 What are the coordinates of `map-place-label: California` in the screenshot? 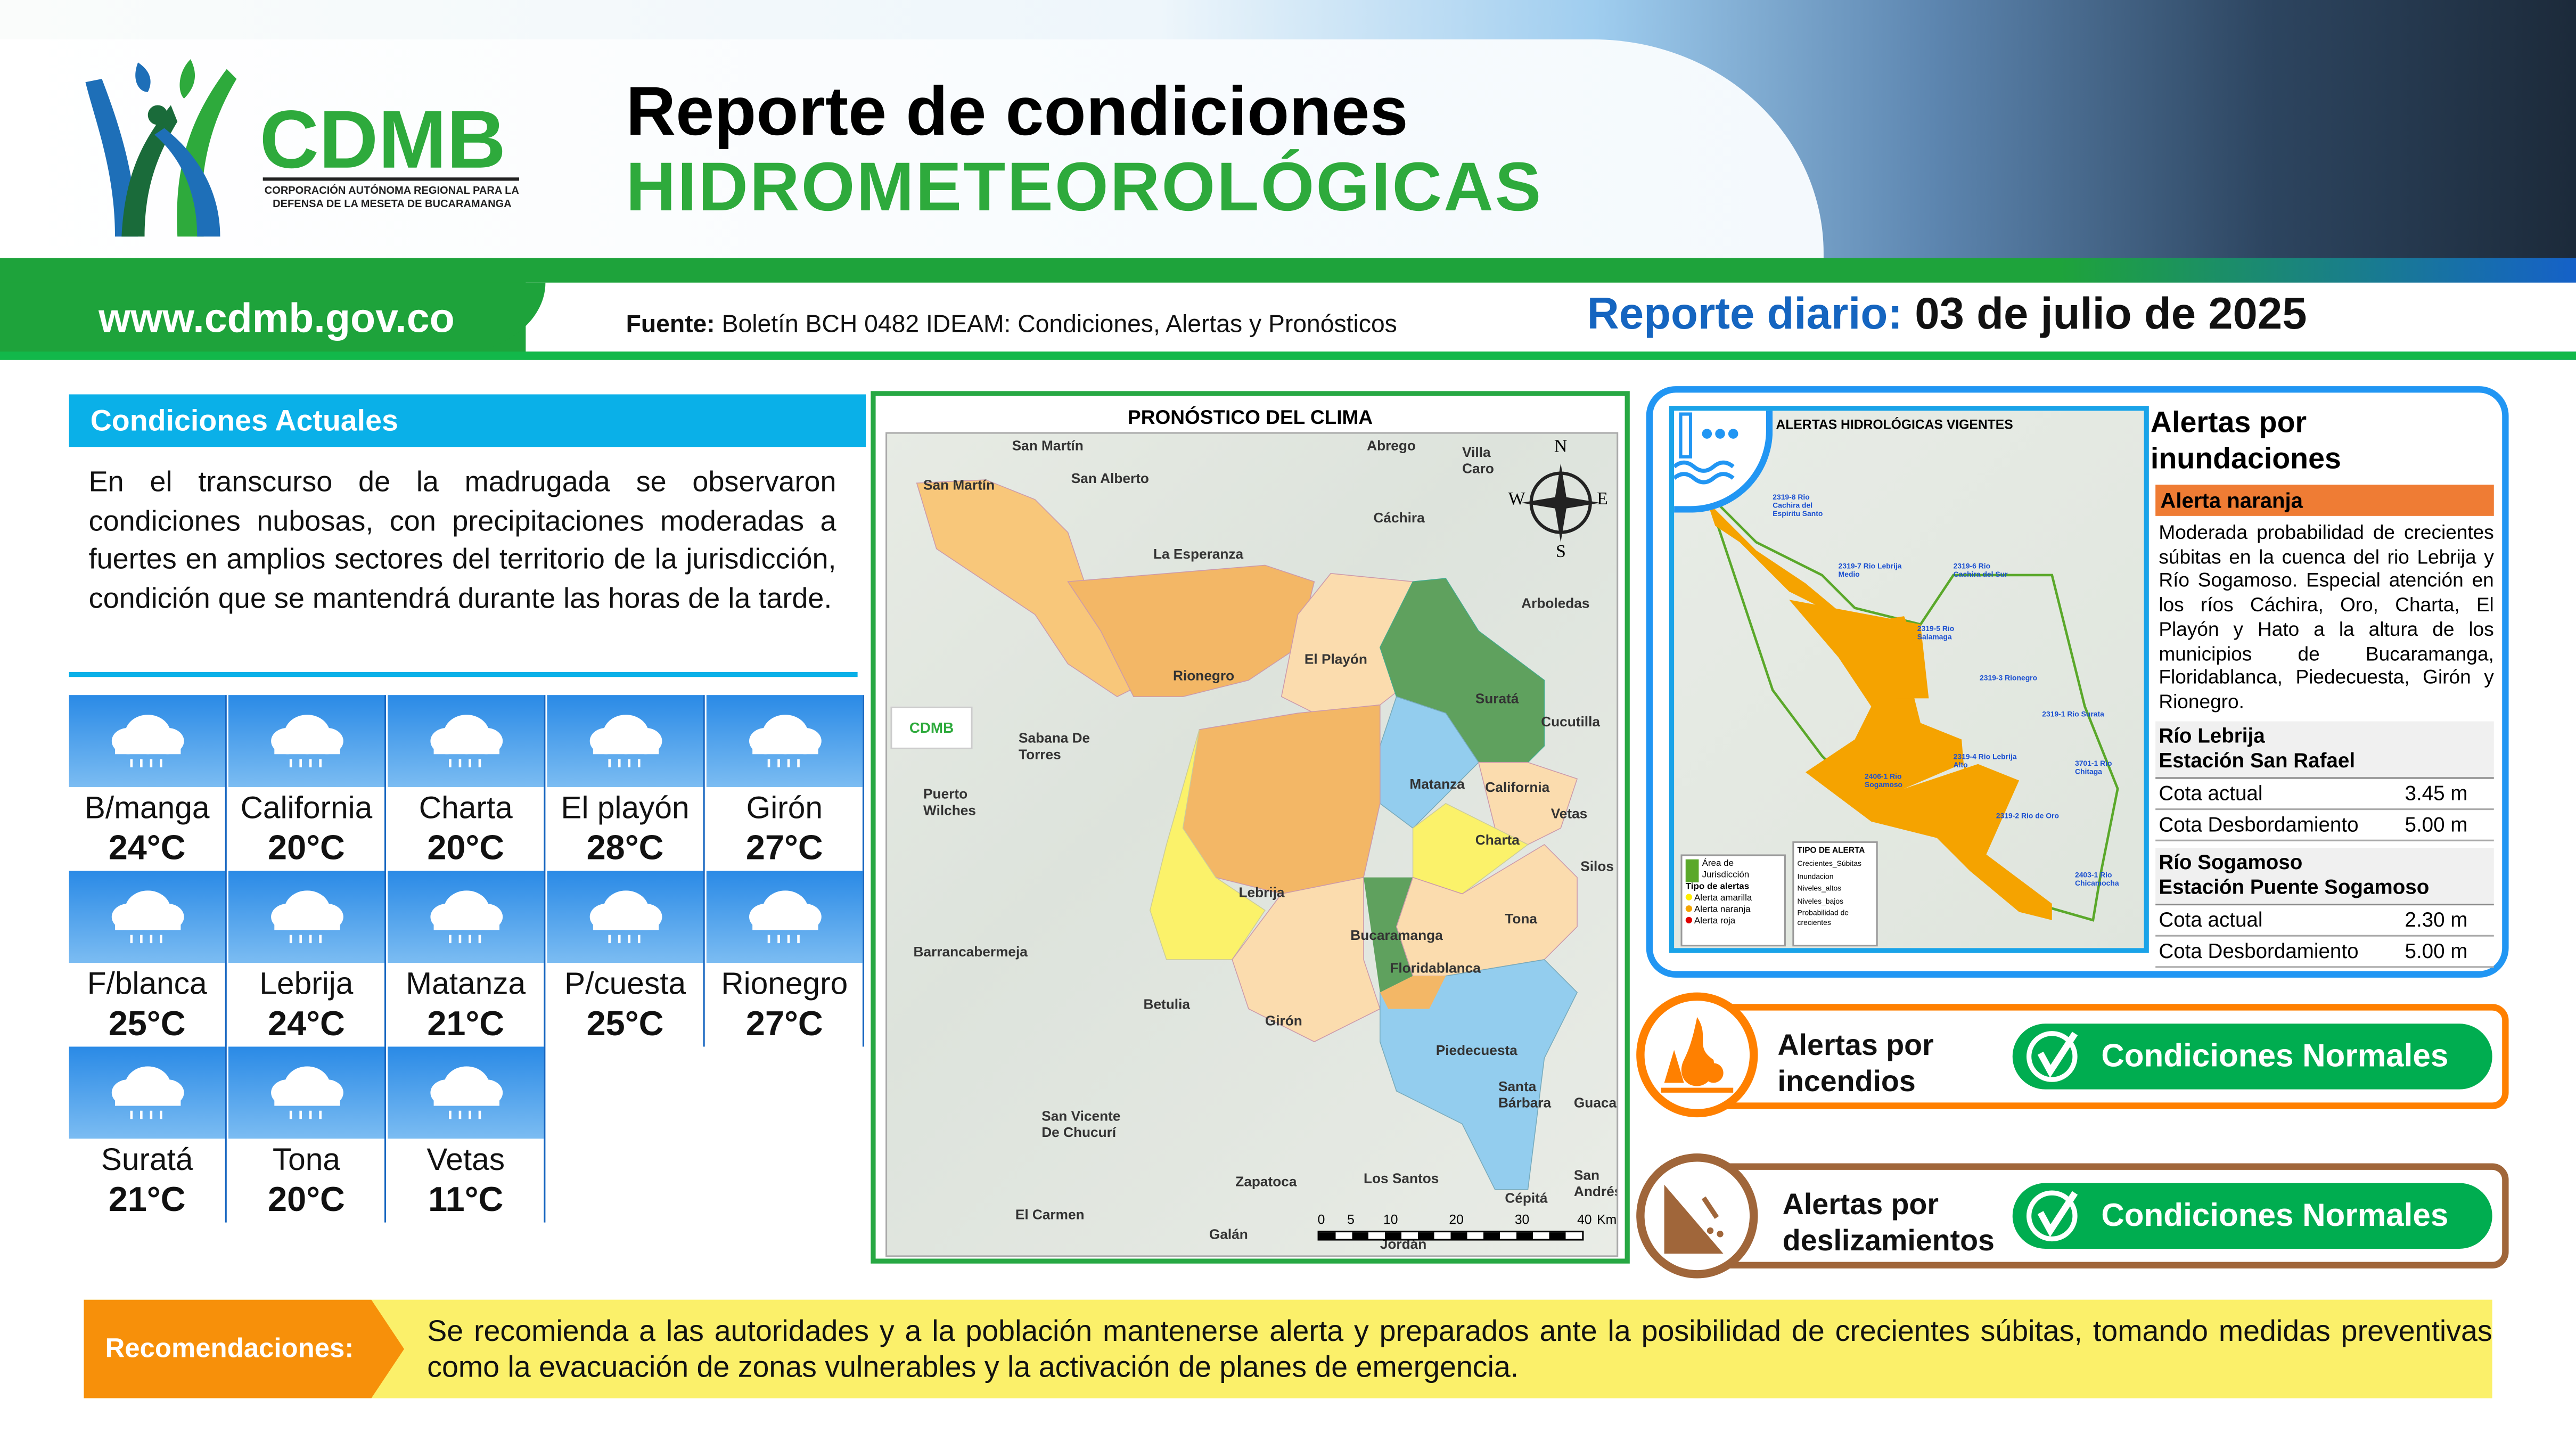 It's located at (1517, 787).